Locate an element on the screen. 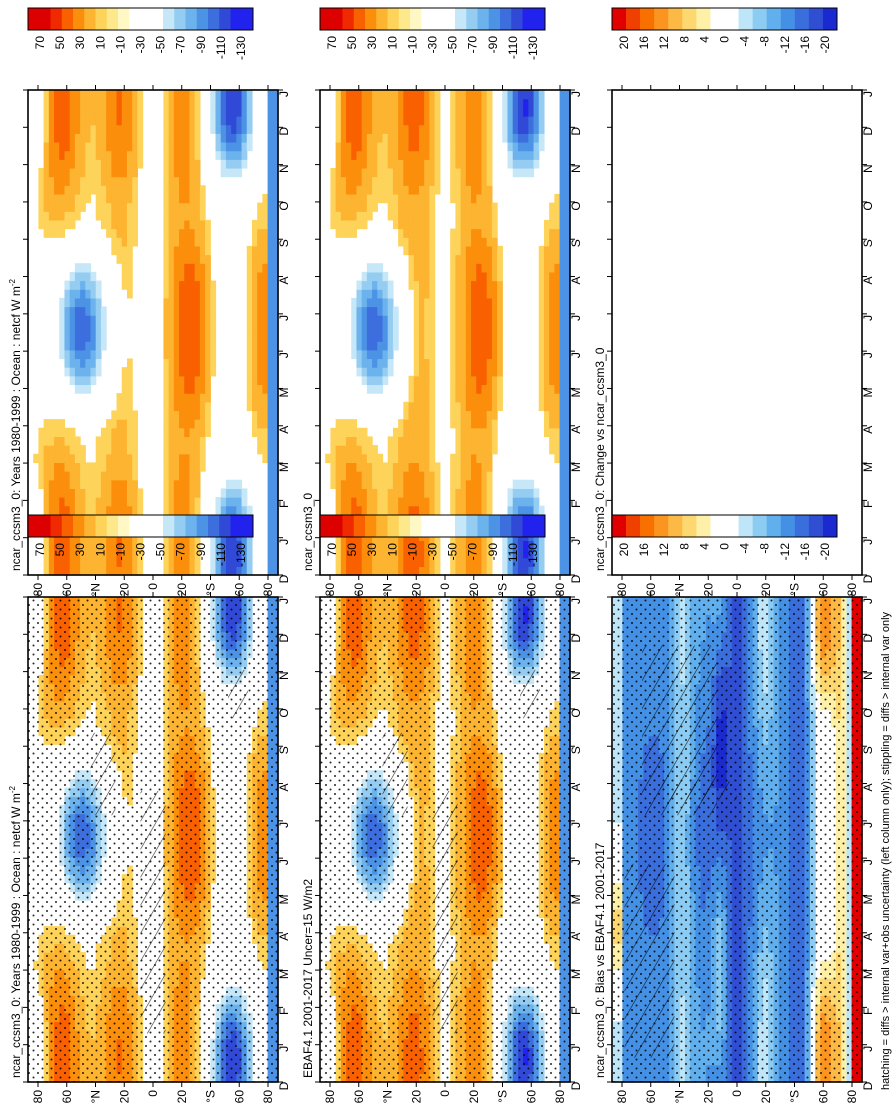 This screenshot has width=894, height=1105. month-tick-label: F is located at coordinates (284, 504).